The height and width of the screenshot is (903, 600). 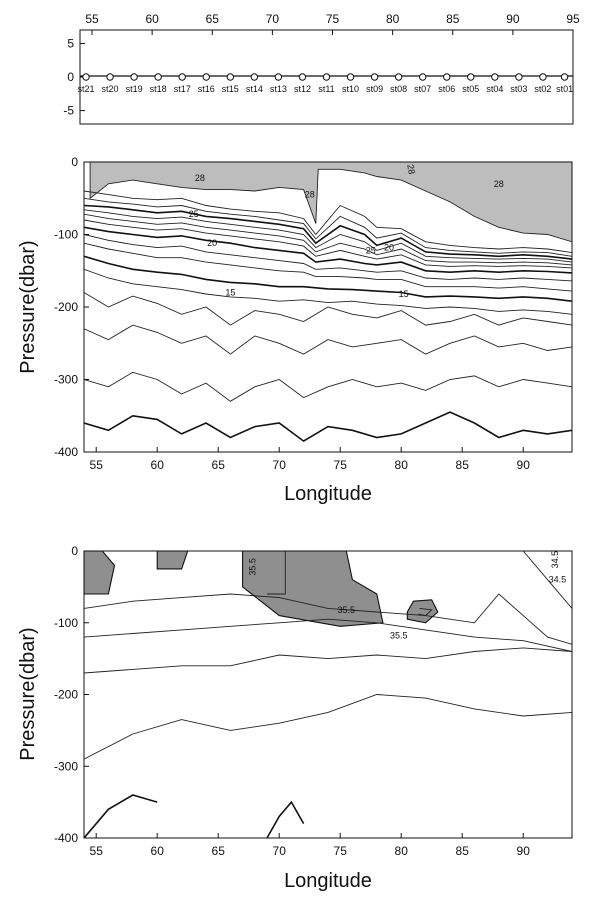 What do you see at coordinates (333, 19) in the screenshot?
I see `track-top-tick-label: 75` at bounding box center [333, 19].